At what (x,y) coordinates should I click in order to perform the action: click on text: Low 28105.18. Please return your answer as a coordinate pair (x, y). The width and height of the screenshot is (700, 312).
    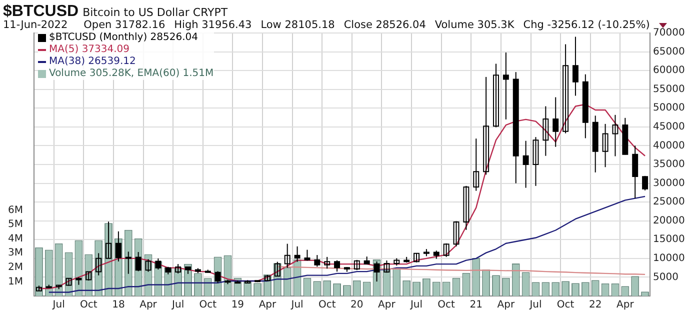
    Looking at the image, I should click on (297, 25).